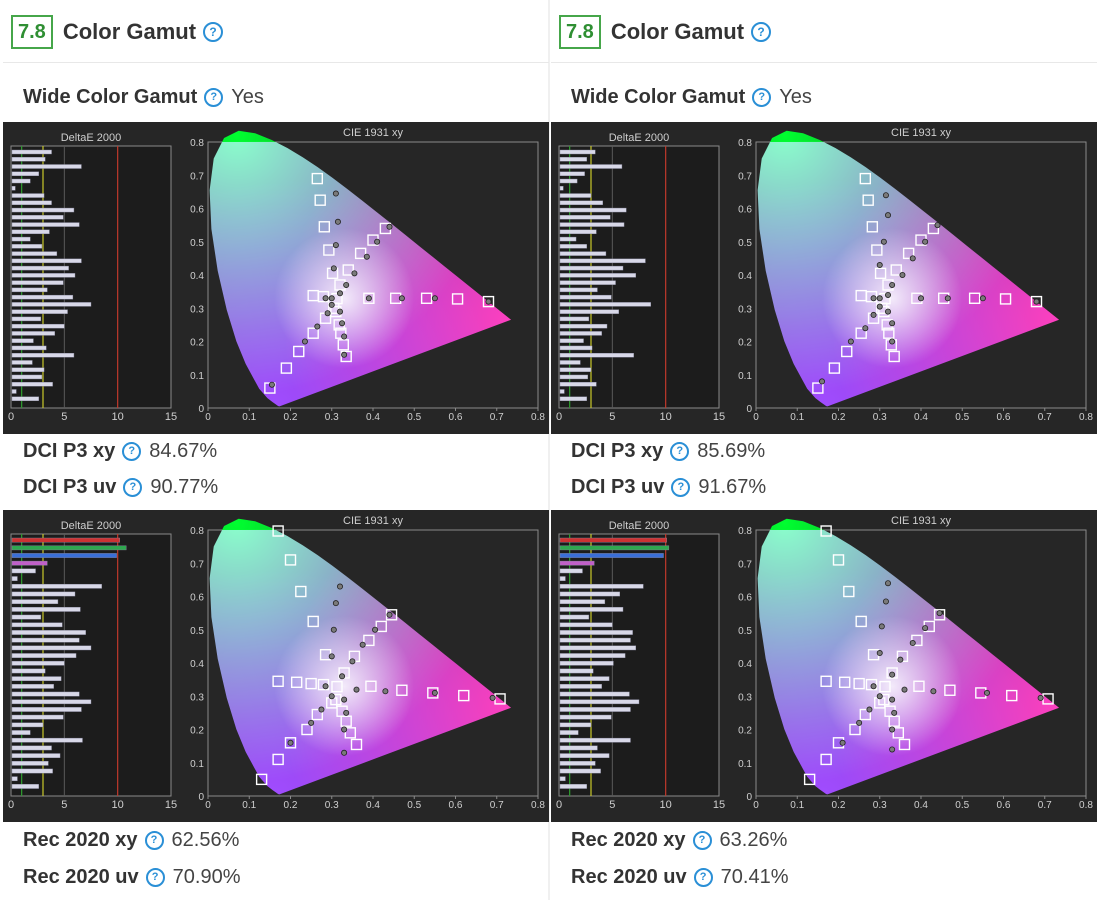 The height and width of the screenshot is (900, 1102). Describe the element at coordinates (120, 487) in the screenshot. I see `dci-uv-row: DCI P3 uv ? 90.77%` at that location.